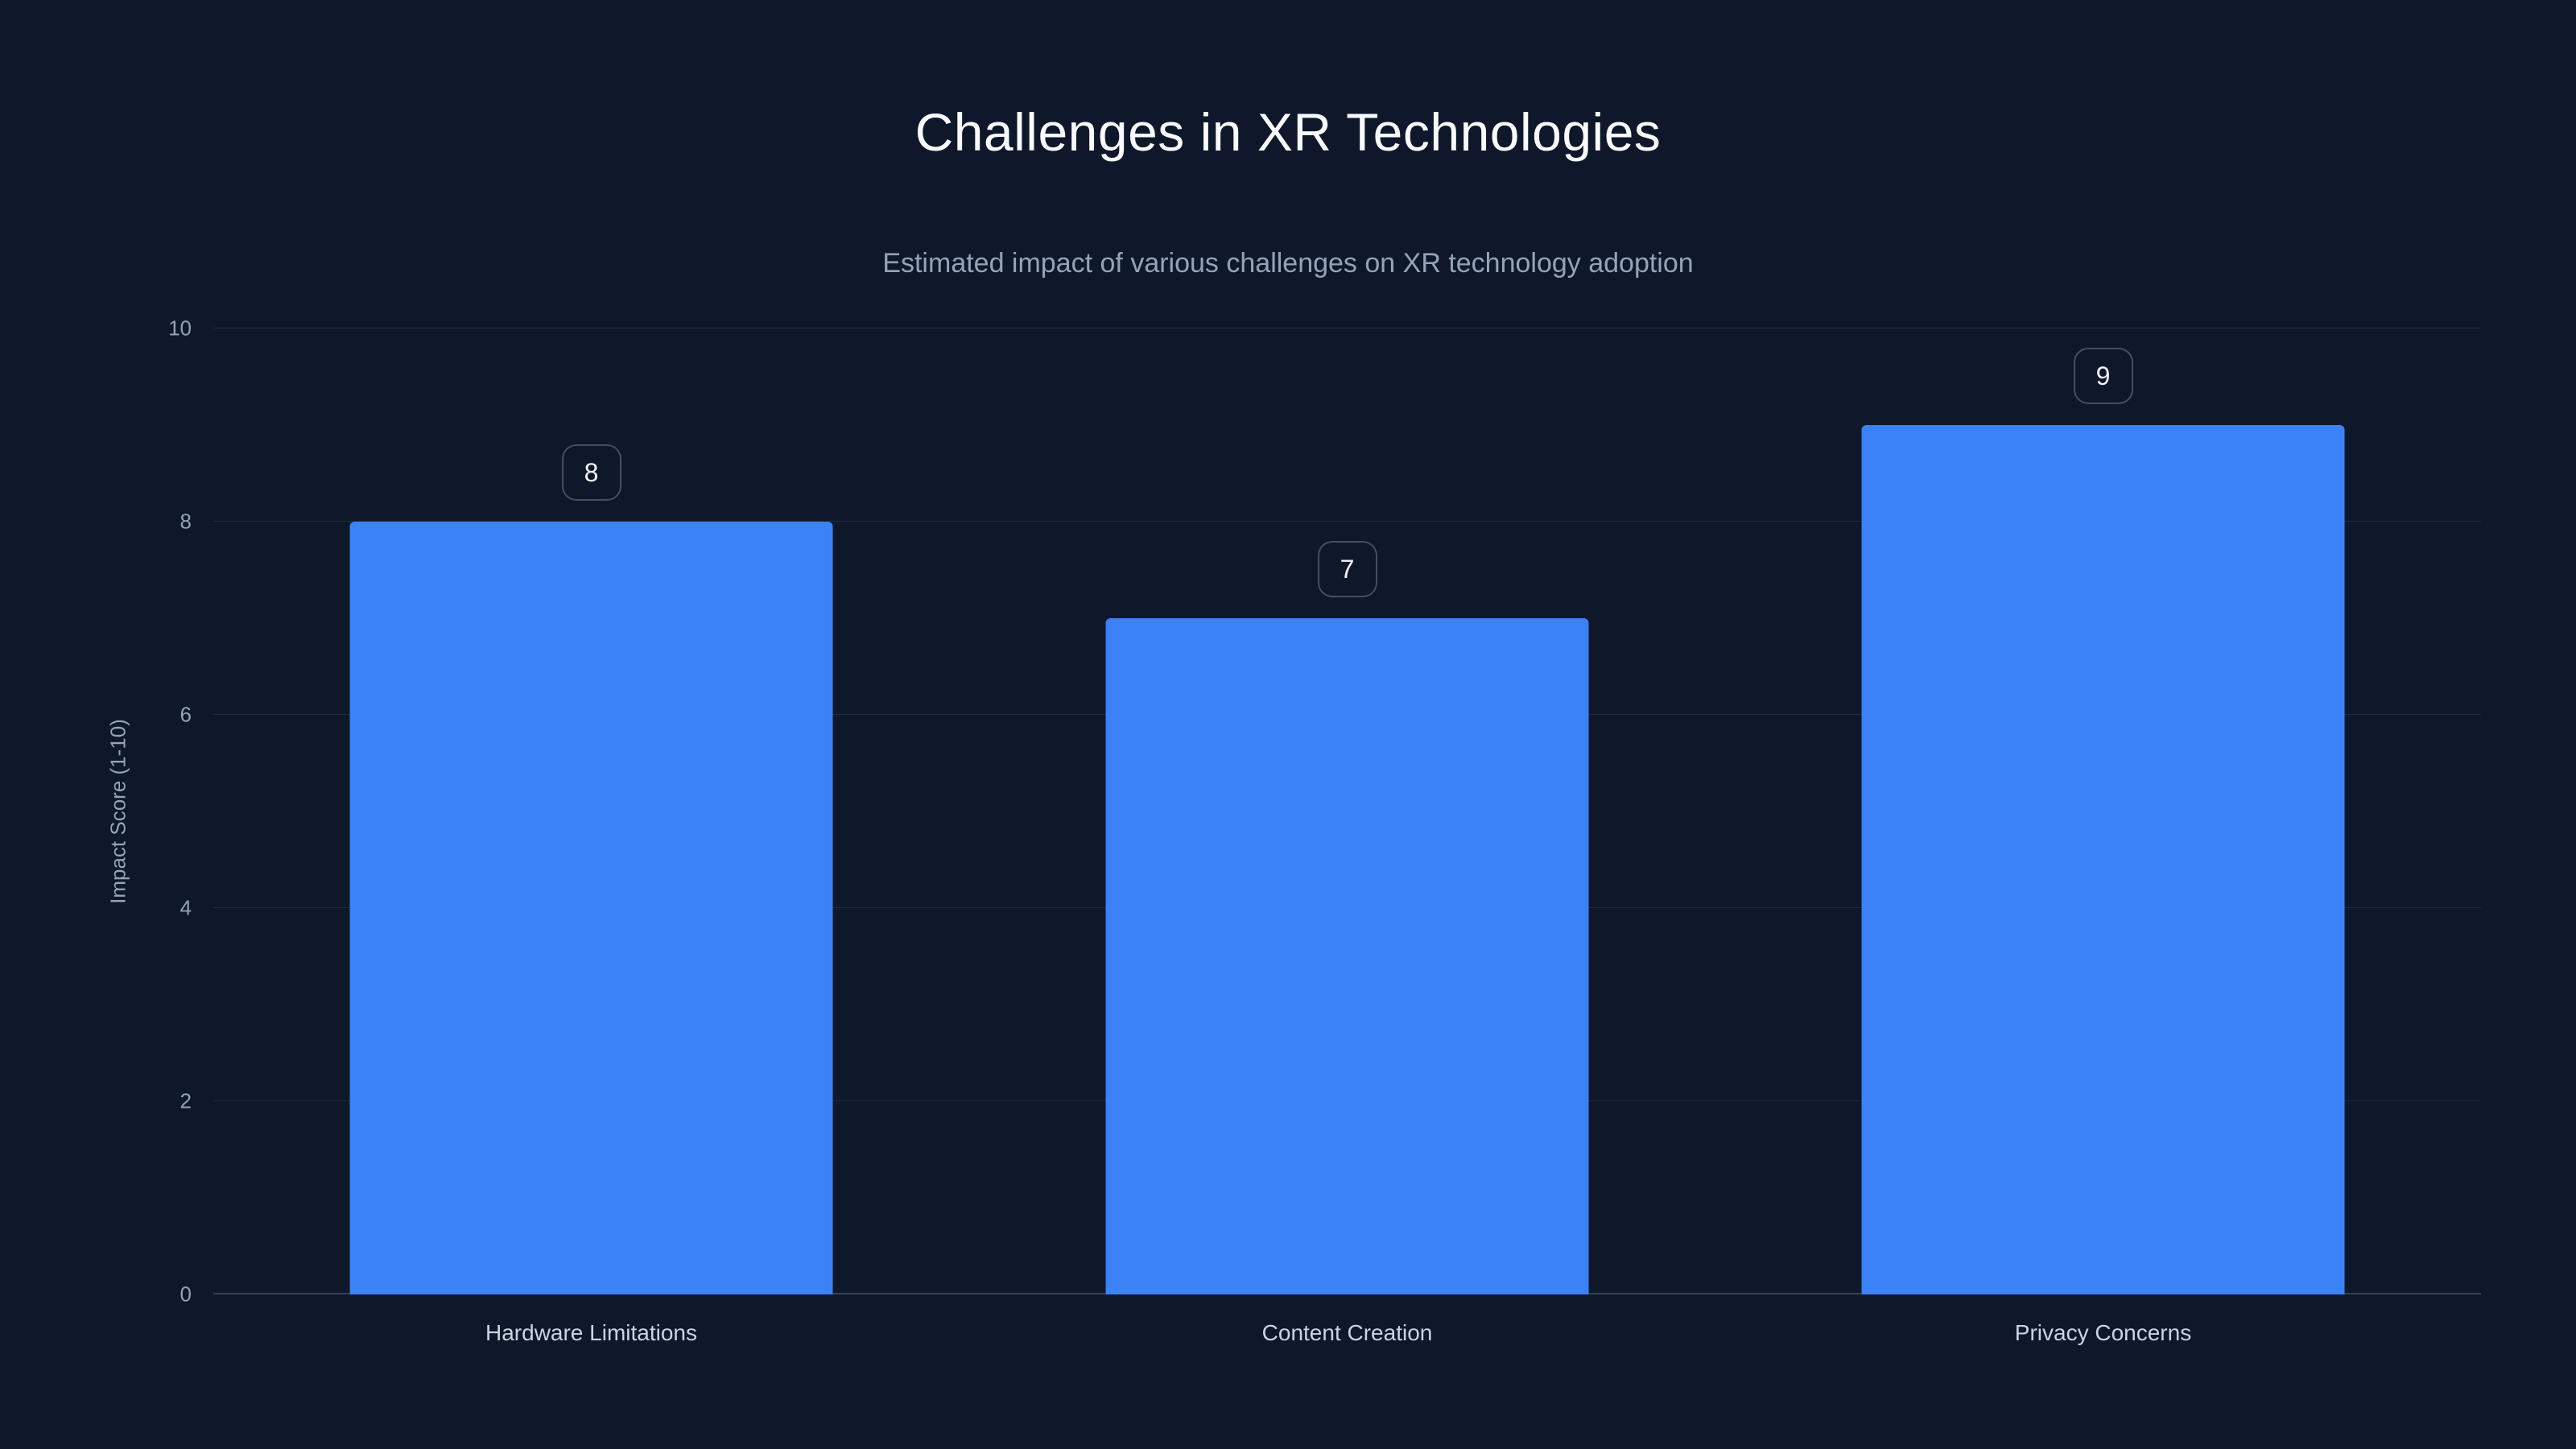 This screenshot has height=1449, width=2576. What do you see at coordinates (96, 811) in the screenshot?
I see `y-axis-tick-labels: 0 2 4 6 8 10` at bounding box center [96, 811].